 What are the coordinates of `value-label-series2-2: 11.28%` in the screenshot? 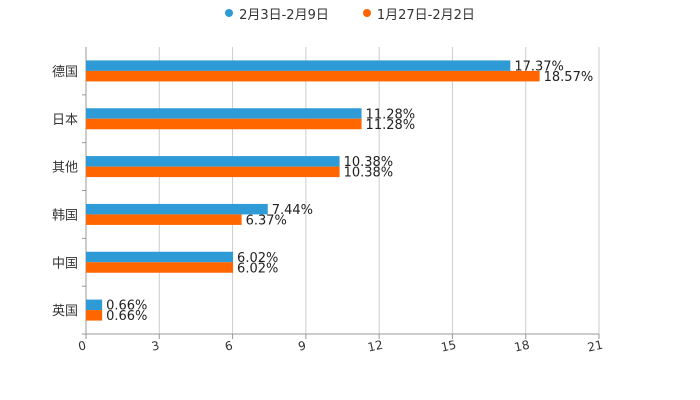 It's located at (391, 125).